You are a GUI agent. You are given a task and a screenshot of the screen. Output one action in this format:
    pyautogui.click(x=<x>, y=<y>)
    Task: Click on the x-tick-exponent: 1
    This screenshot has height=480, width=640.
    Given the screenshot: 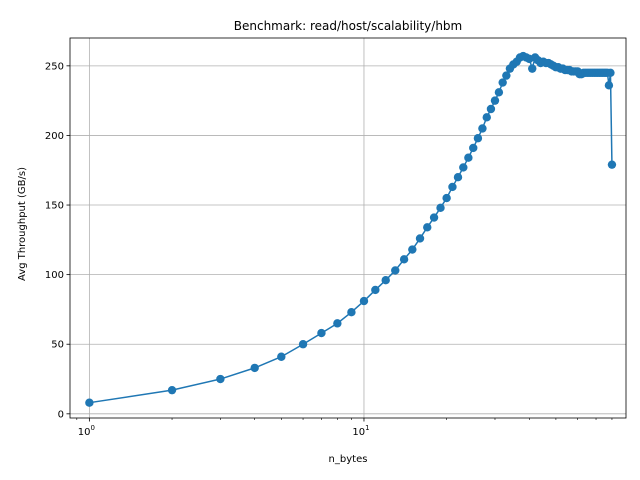 What is the action you would take?
    pyautogui.click(x=367, y=428)
    